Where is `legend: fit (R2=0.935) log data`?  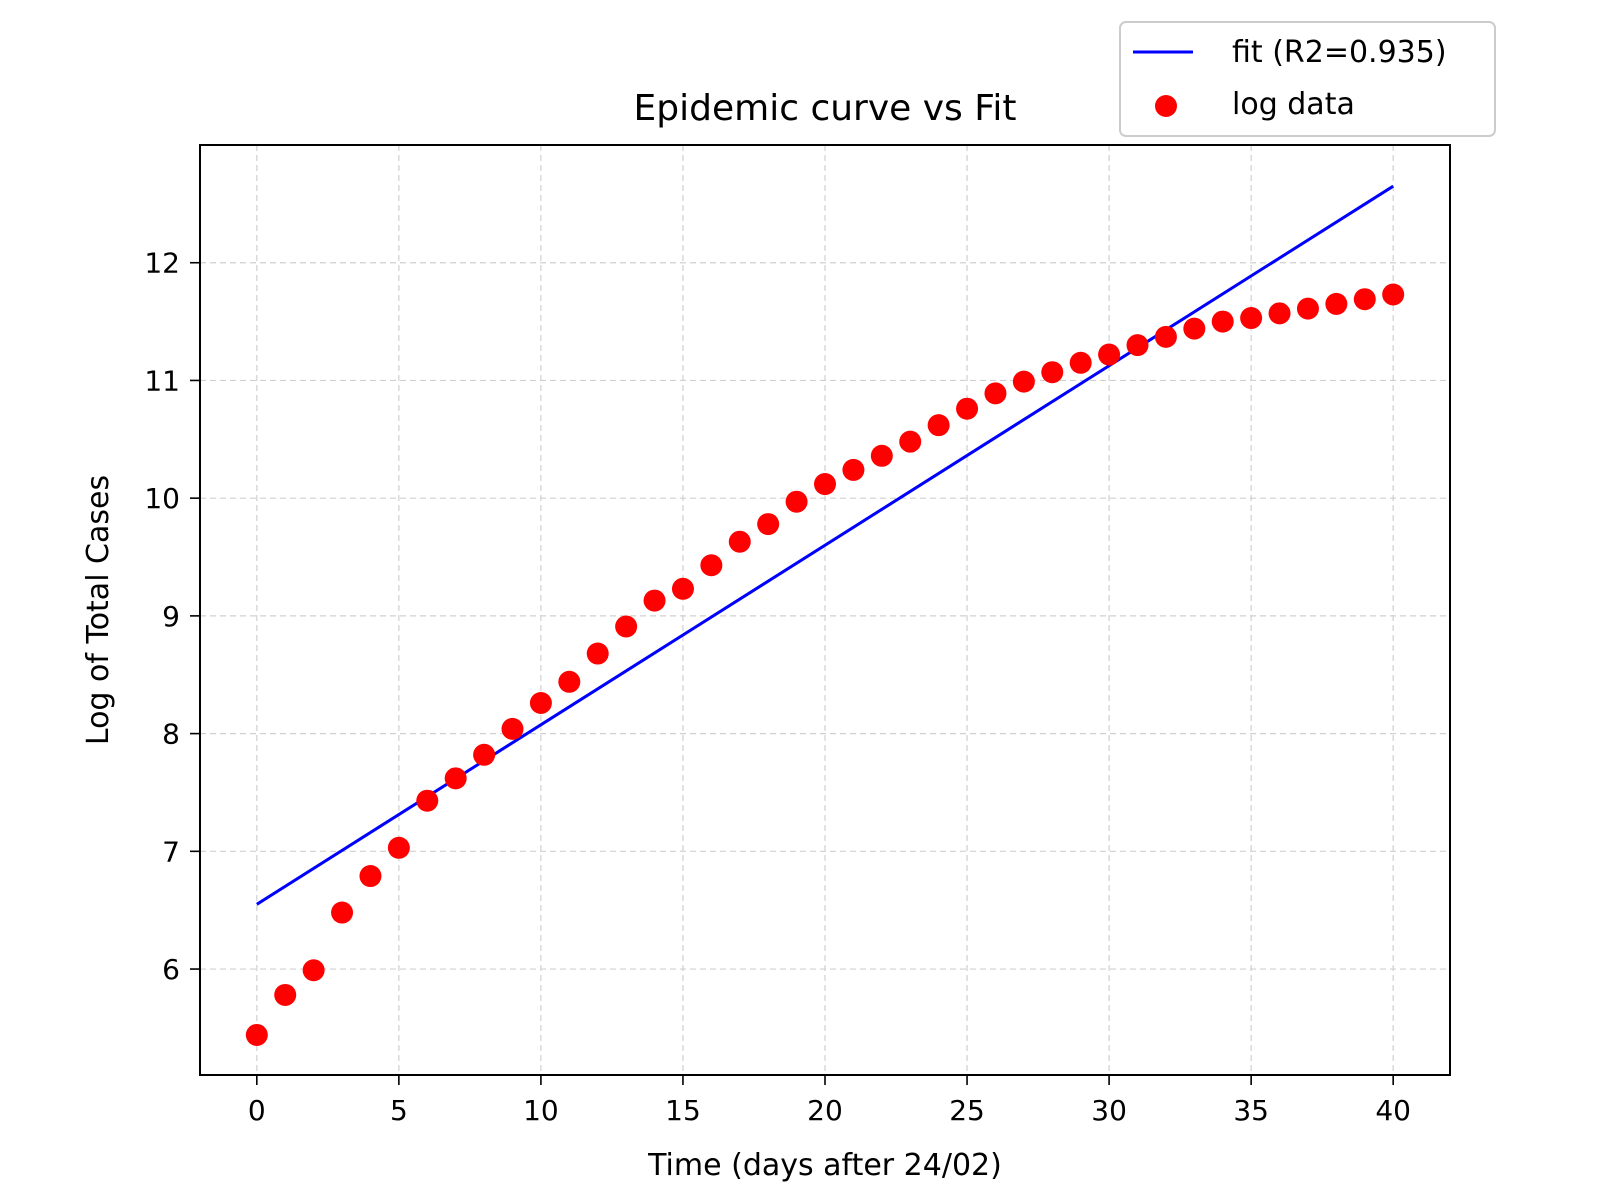
legend: fit (R2=0.935) log data is located at coordinates (1307, 79).